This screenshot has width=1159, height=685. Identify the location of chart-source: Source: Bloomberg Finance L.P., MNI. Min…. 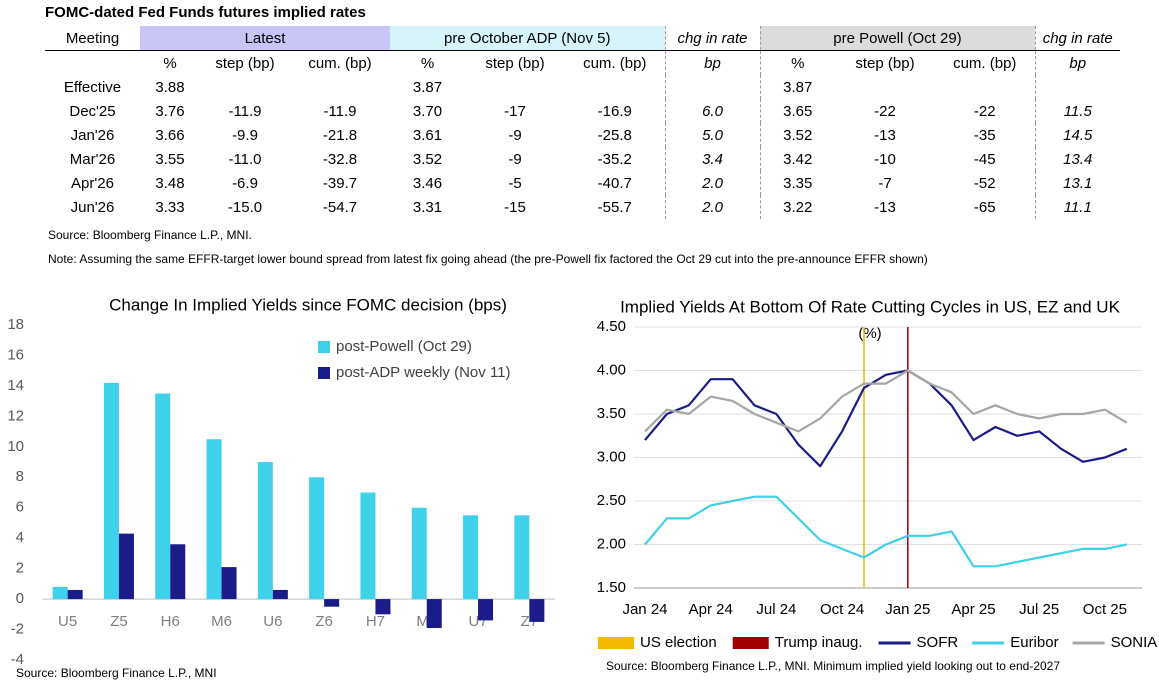
(833, 666).